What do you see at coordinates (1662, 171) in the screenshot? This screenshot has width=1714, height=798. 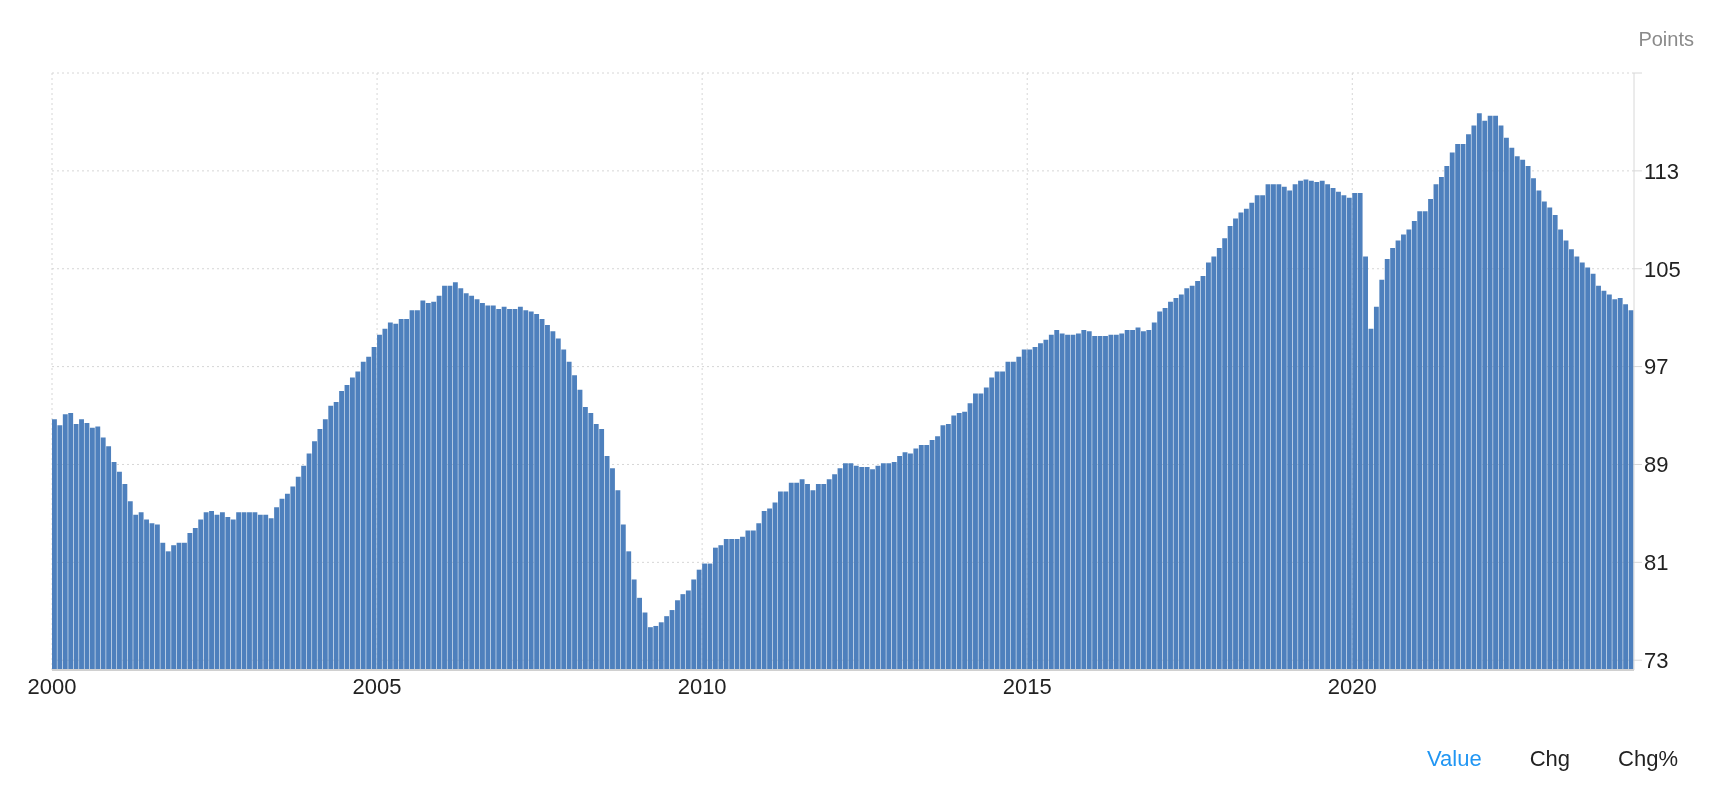 I see `y-tick-label: 113` at bounding box center [1662, 171].